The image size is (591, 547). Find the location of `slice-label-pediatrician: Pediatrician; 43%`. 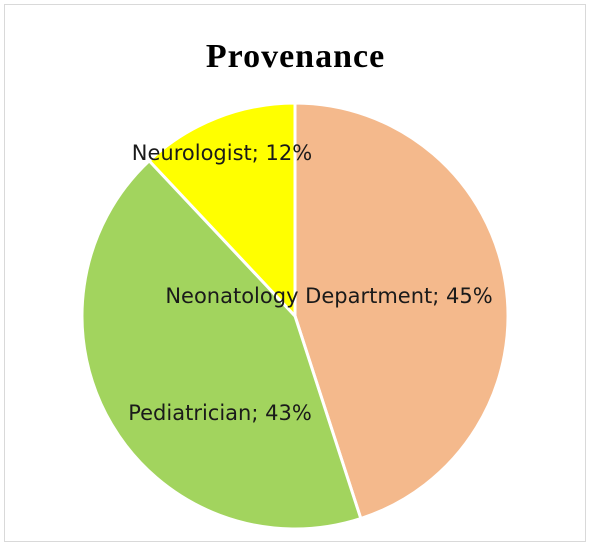

slice-label-pediatrician: Pediatrician; 43% is located at coordinates (220, 413).